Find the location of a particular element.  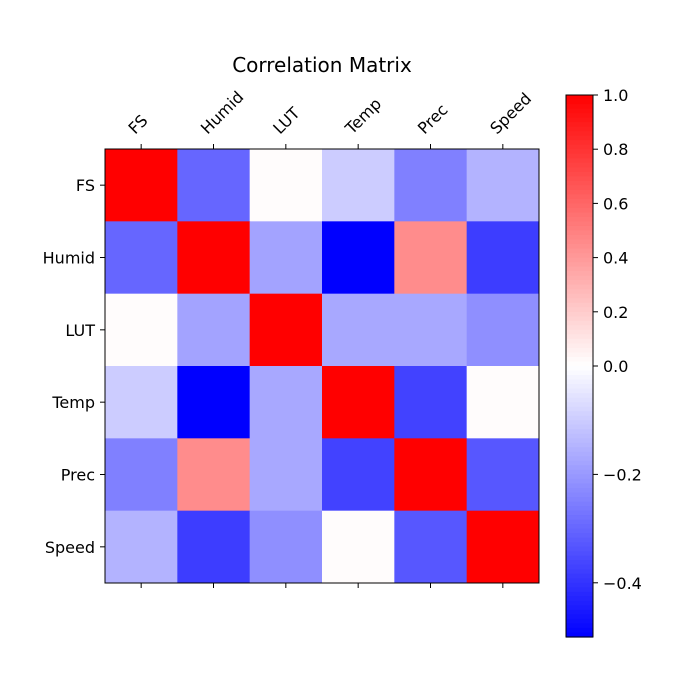

x-tick-label: LUT is located at coordinates (286, 120).